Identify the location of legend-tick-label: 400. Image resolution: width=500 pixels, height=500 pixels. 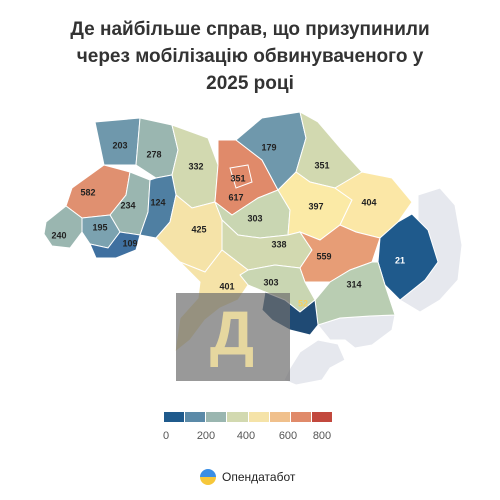
(246, 436).